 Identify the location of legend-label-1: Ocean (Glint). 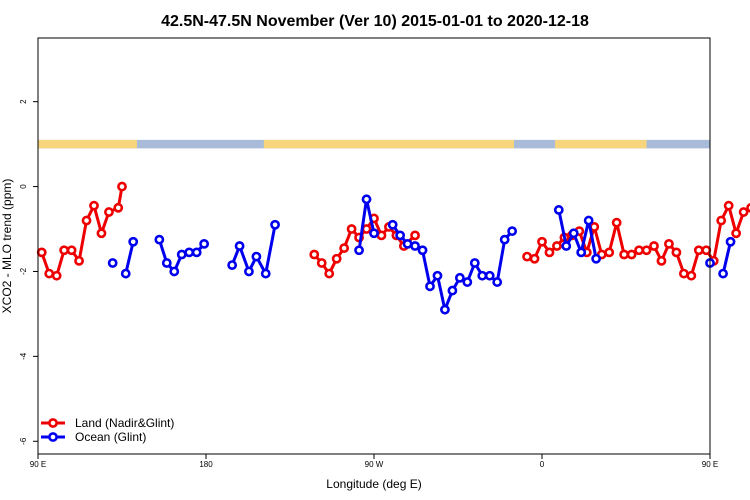
(110, 437).